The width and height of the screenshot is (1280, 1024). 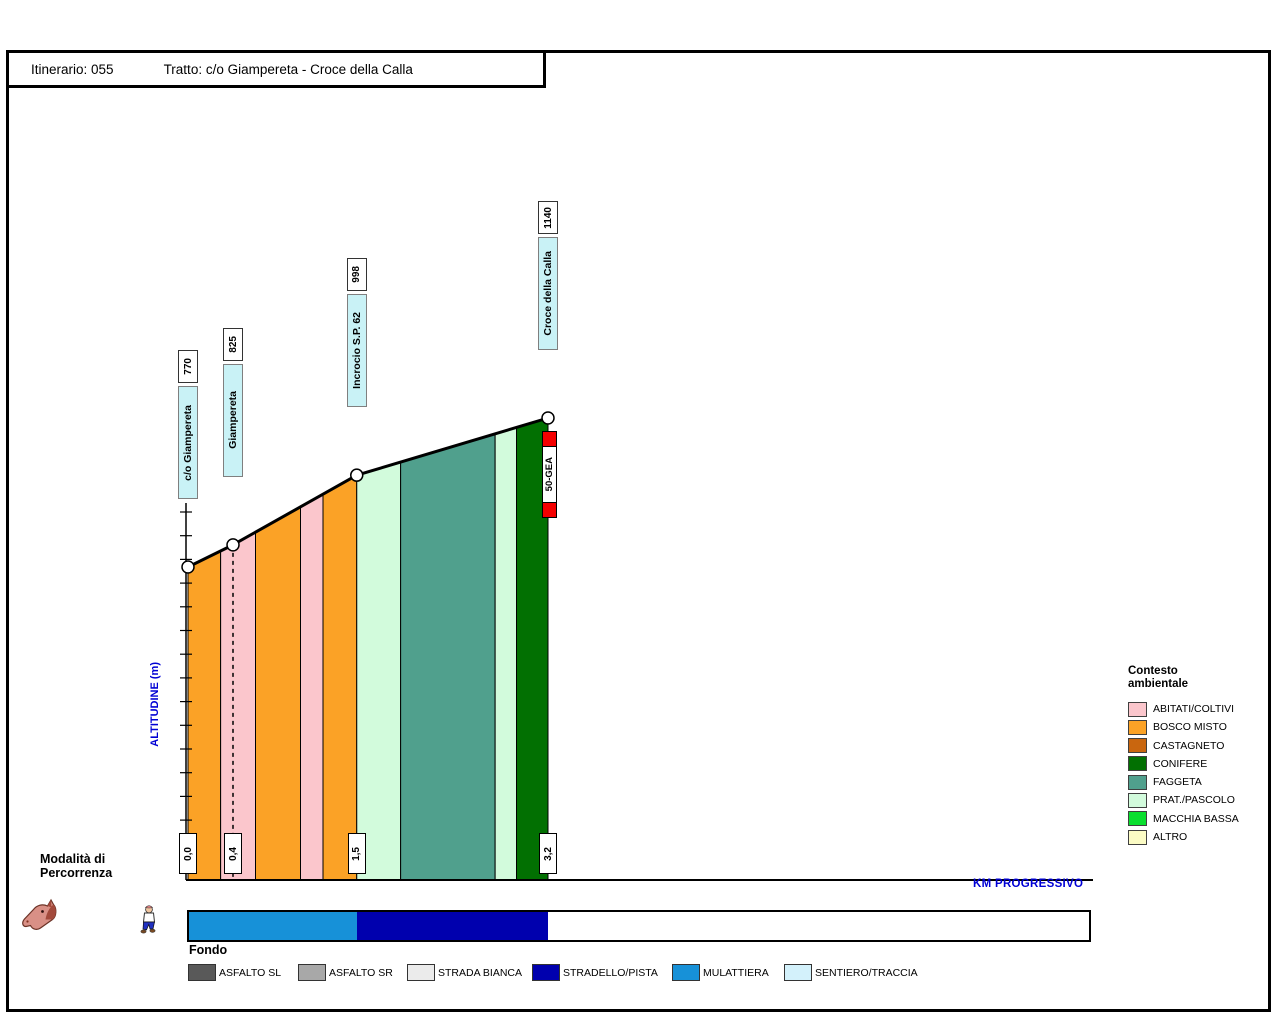 What do you see at coordinates (1203, 837) in the screenshot?
I see `contesto-legend-item: ALTRO` at bounding box center [1203, 837].